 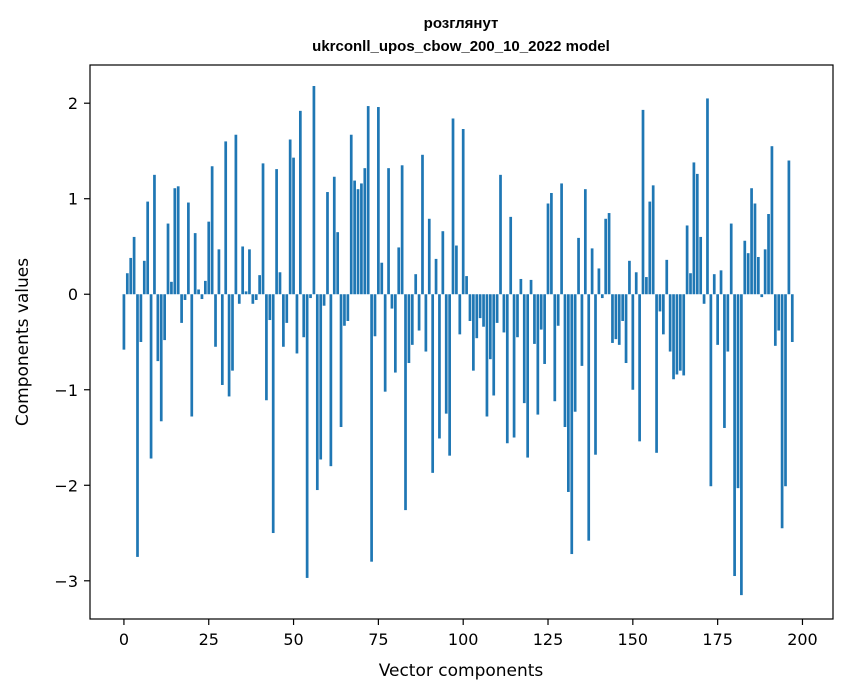 What do you see at coordinates (72, 342) in the screenshot?
I see `y-axis-ticks: −3 −2 −1 0 1 2` at bounding box center [72, 342].